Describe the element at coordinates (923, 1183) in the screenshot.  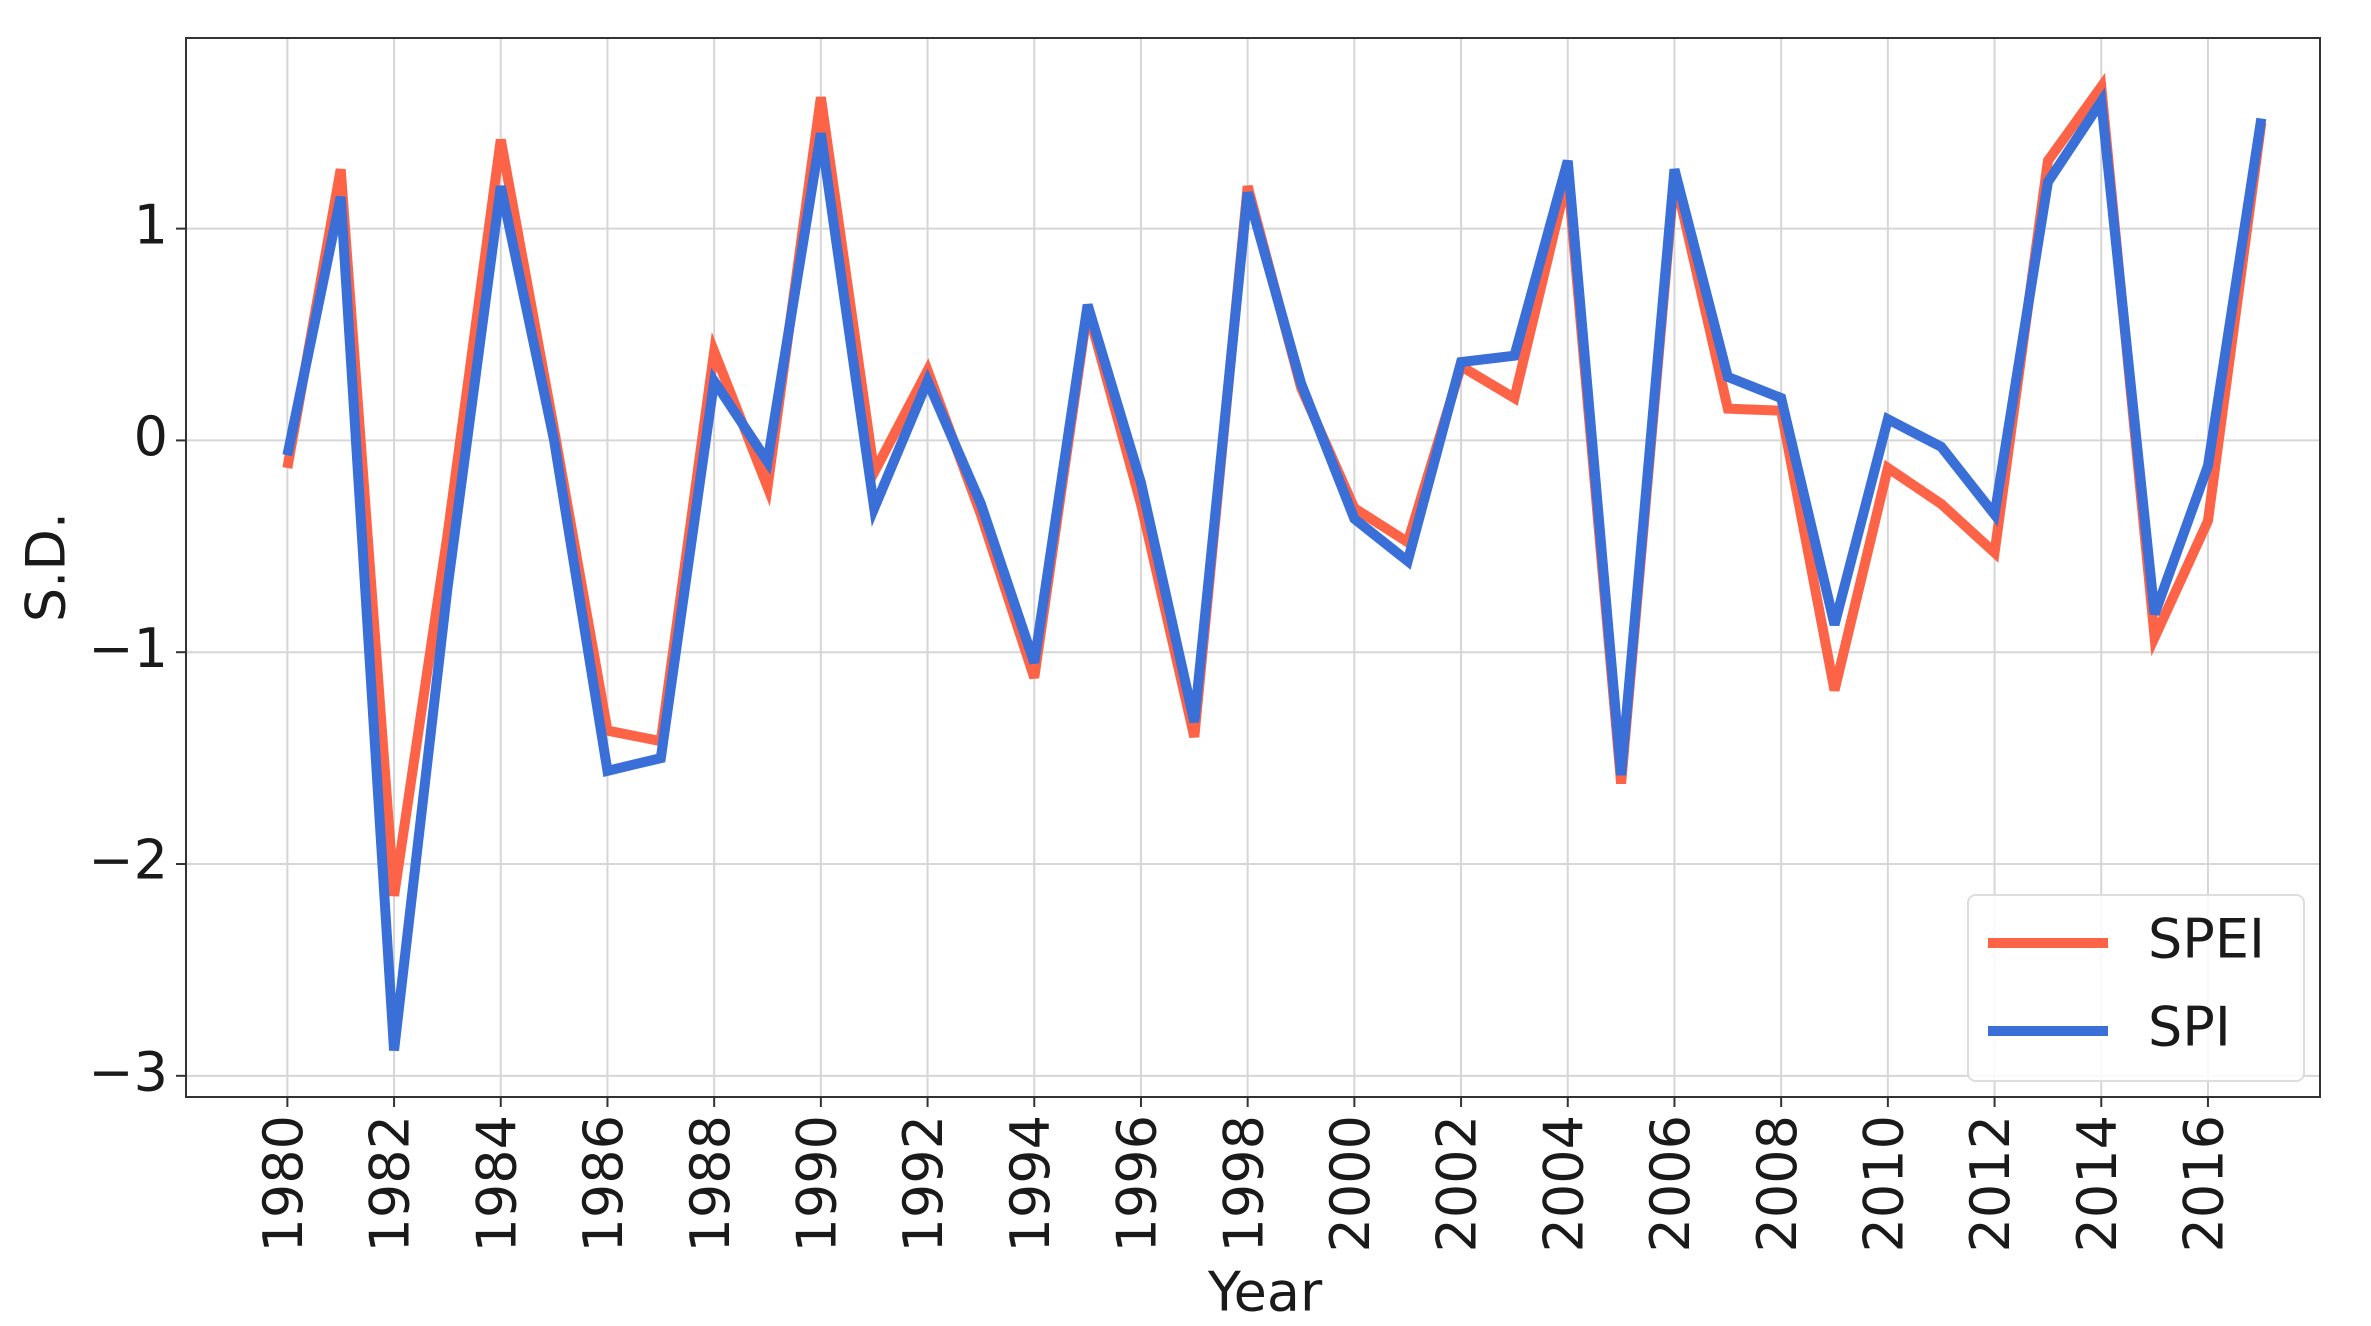
I see `x-tick-label: 1992` at that location.